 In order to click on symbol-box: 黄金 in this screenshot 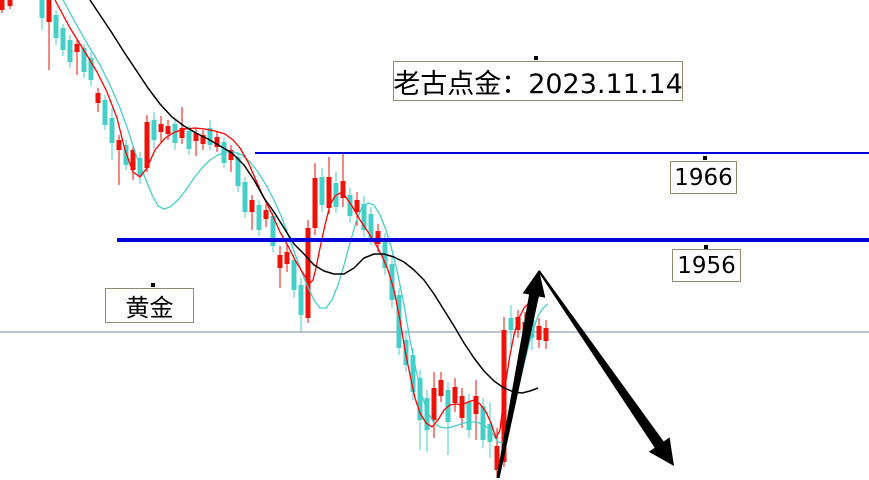, I will do `click(149, 305)`.